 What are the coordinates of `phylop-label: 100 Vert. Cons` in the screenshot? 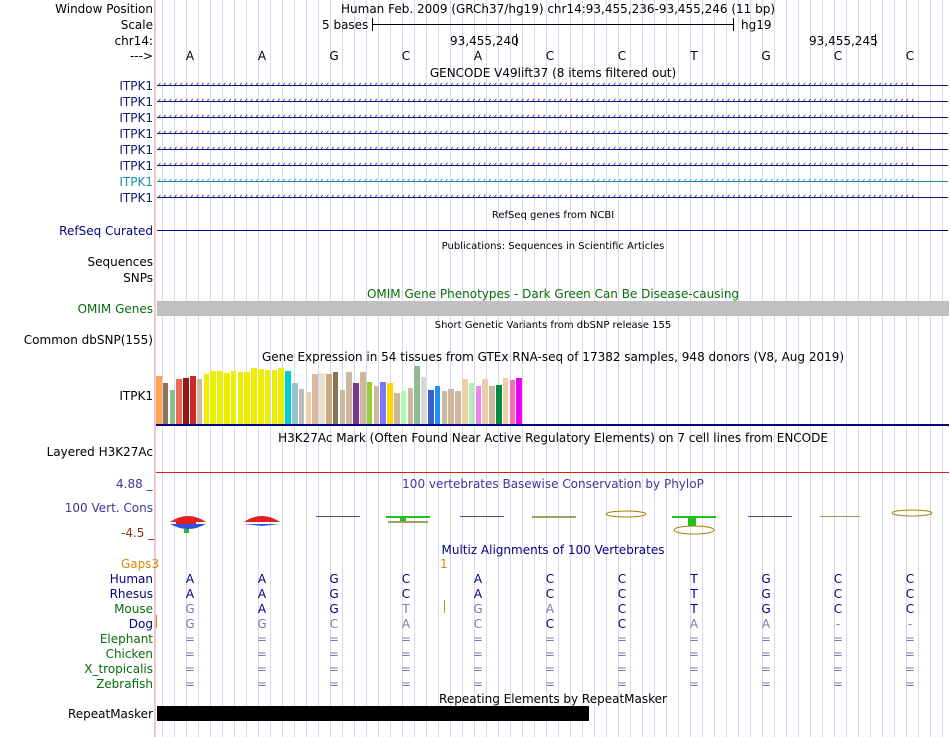 It's located at (108, 508).